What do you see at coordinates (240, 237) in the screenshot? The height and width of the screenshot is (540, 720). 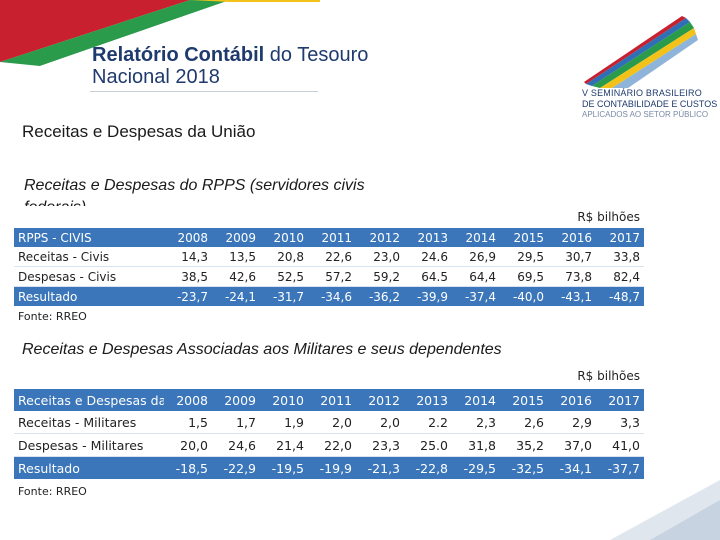 I see `rpps-header-cell: 2009` at bounding box center [240, 237].